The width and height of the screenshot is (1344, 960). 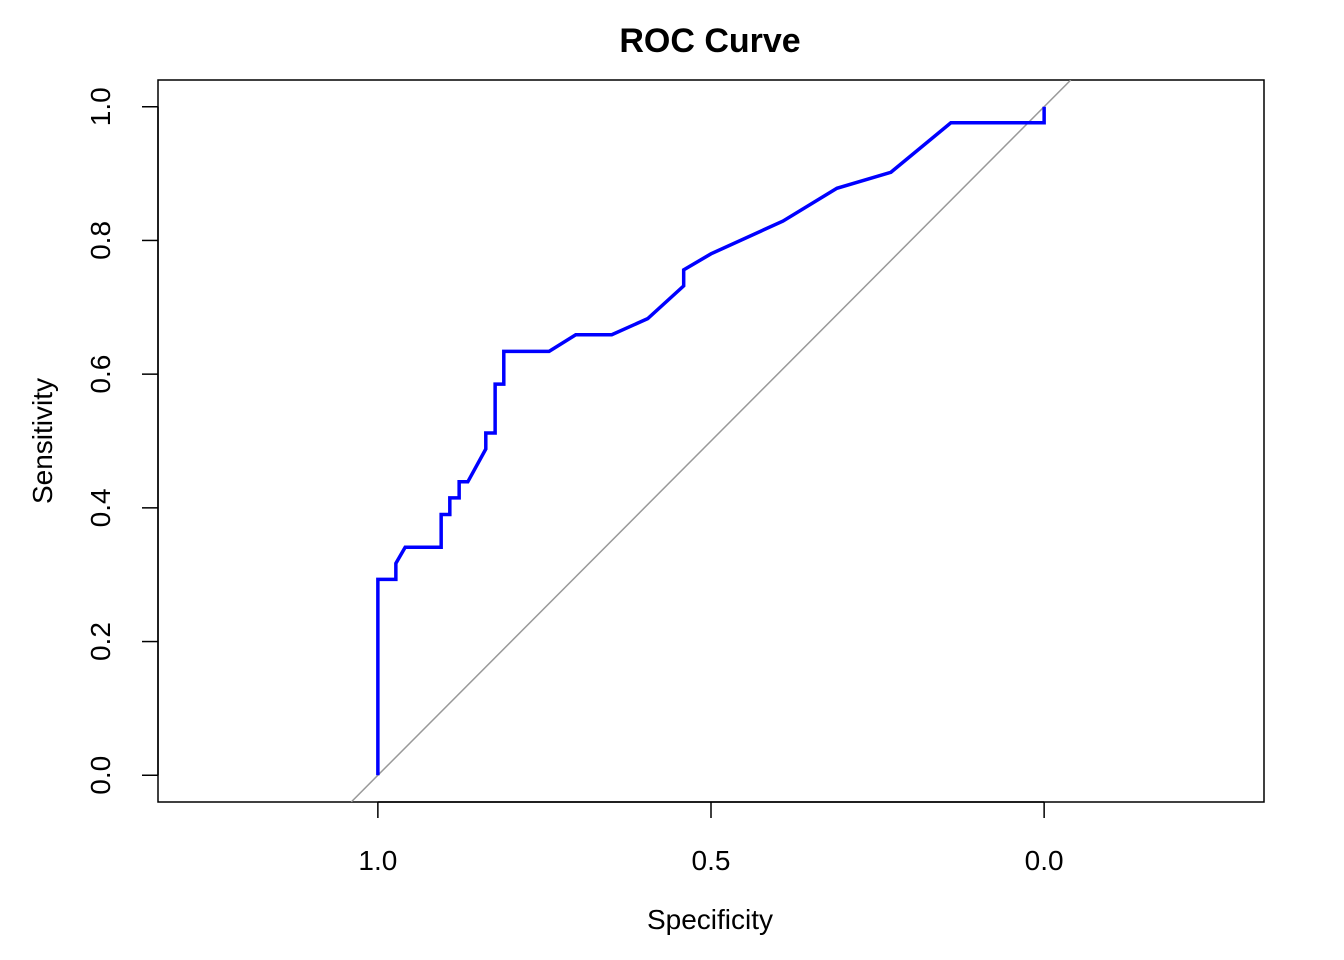 I want to click on x-axis-label: Specificity, so click(x=710, y=919).